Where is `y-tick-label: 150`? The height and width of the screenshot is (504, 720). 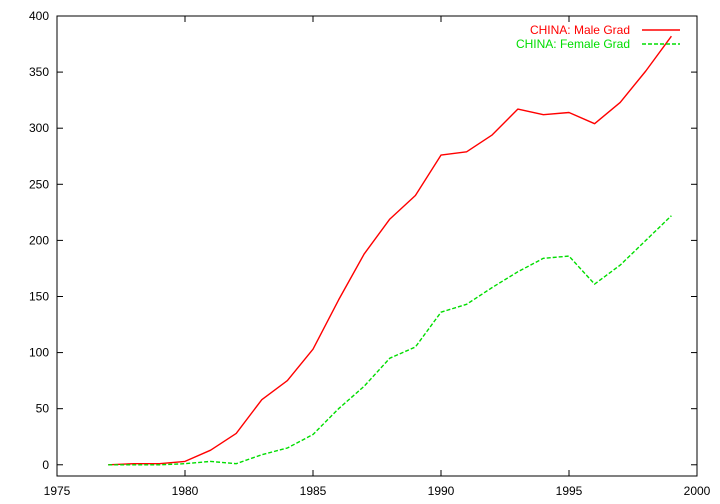 y-tick-label: 150 is located at coordinates (39, 296).